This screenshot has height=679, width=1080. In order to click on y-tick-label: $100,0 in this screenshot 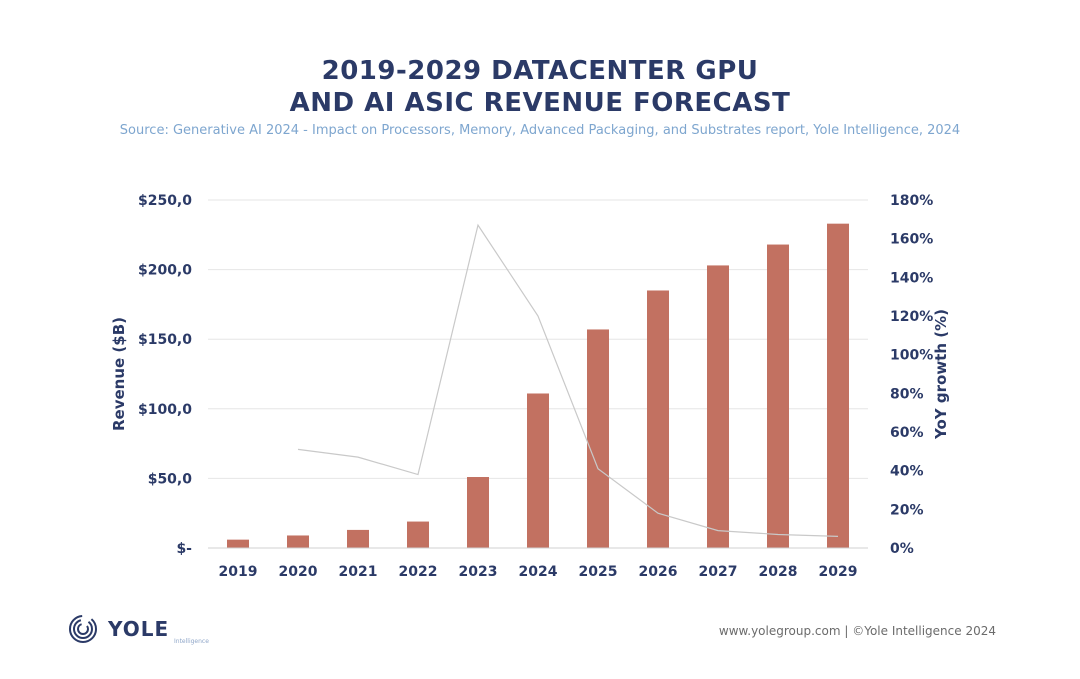, I will do `click(165, 410)`.